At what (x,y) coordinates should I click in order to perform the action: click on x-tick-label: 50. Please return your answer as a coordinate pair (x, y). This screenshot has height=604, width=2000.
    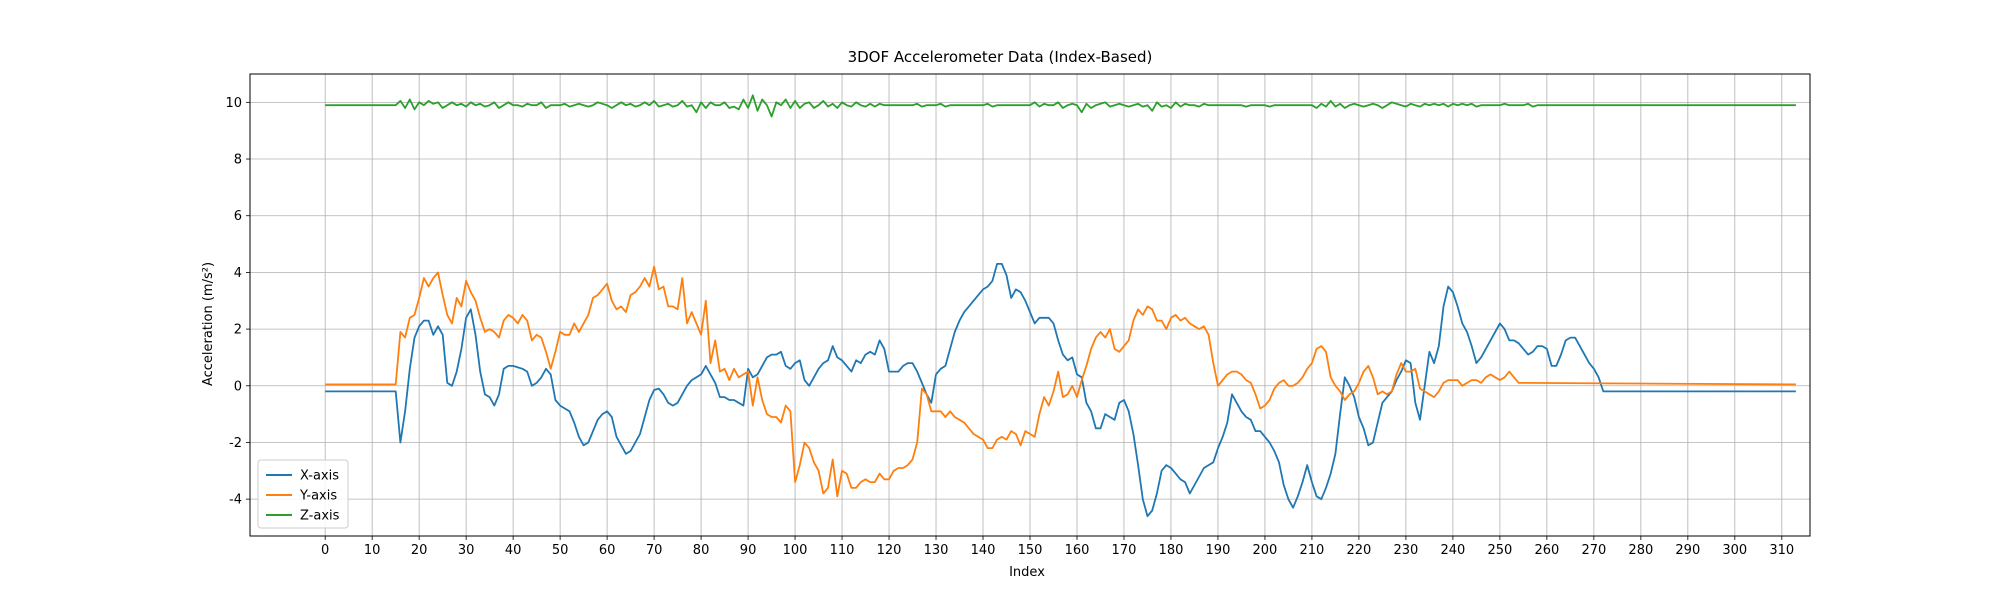
    Looking at the image, I should click on (560, 550).